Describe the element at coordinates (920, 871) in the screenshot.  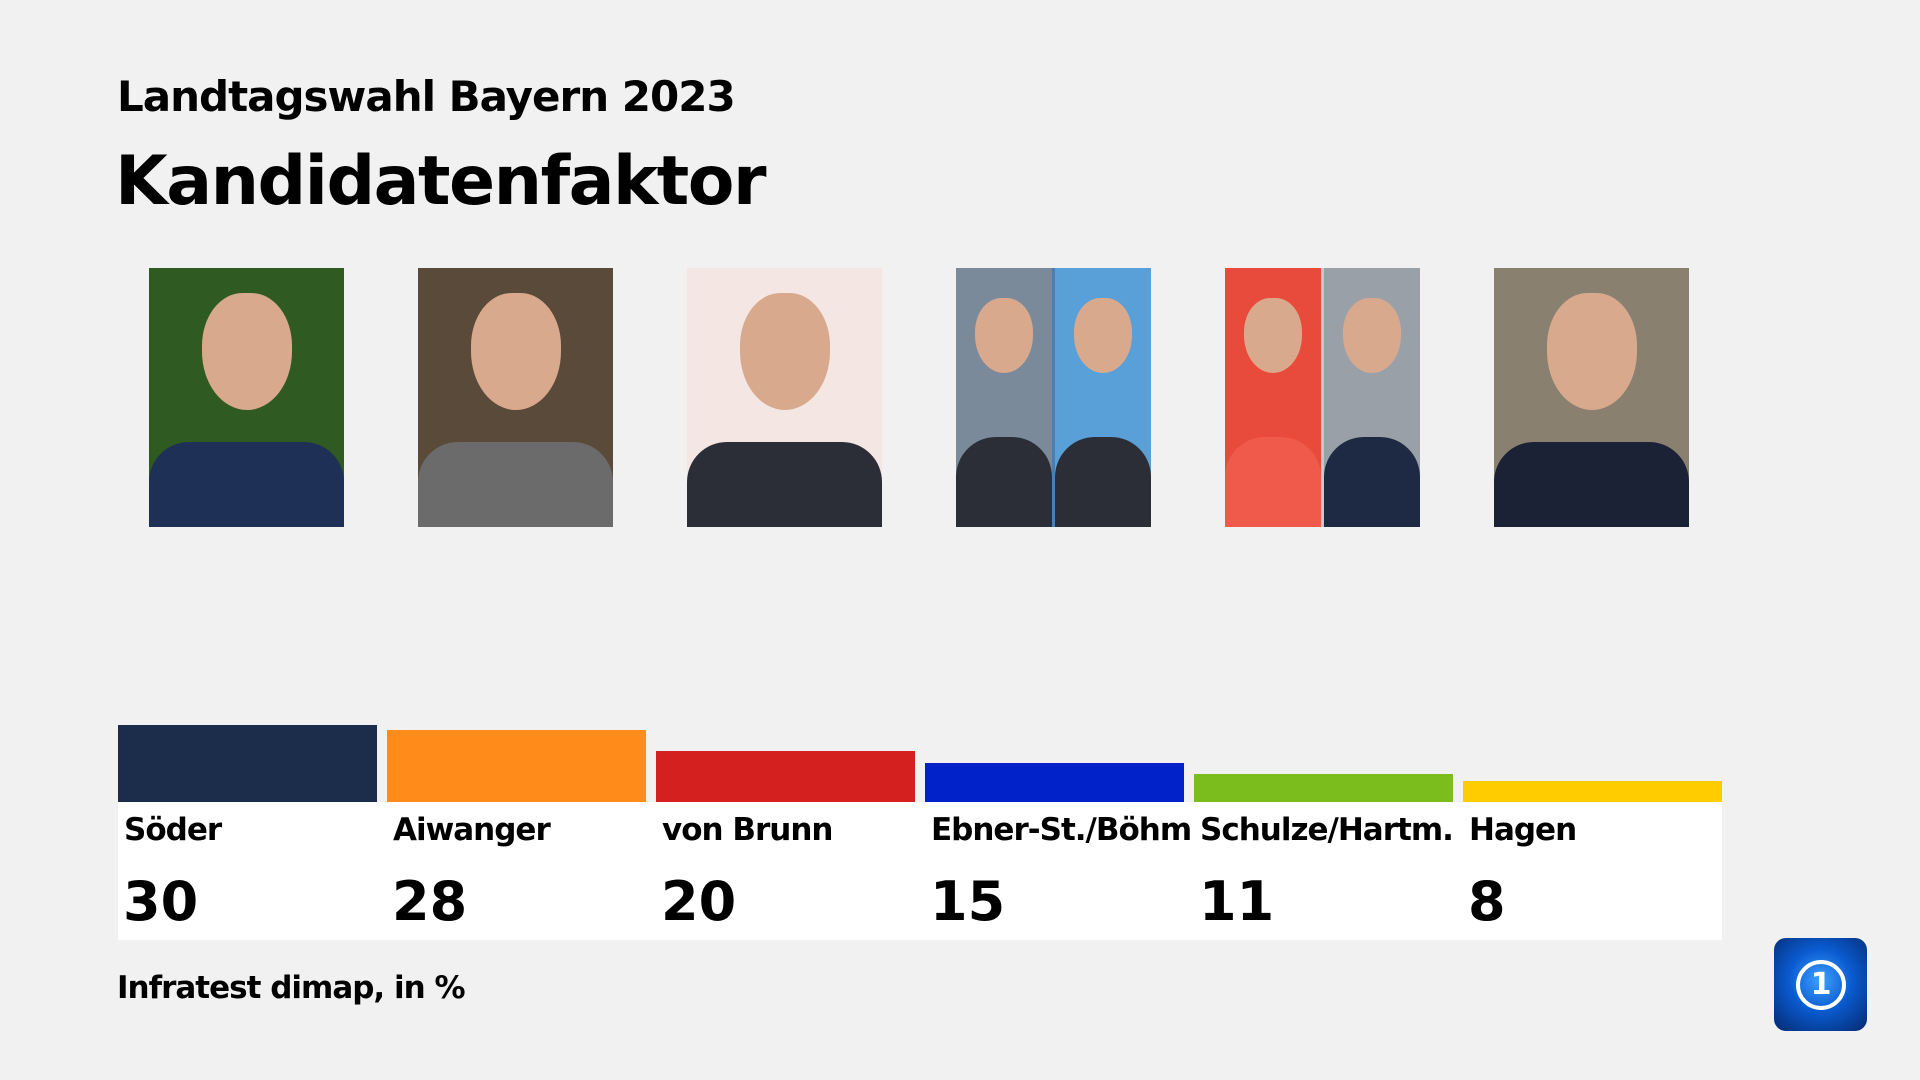
I see `label-panel` at that location.